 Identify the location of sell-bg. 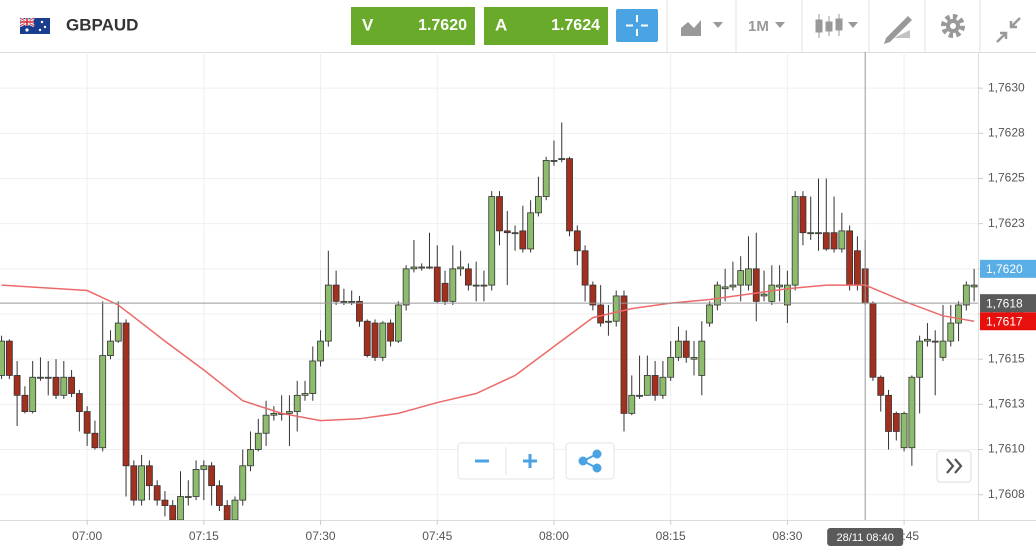
(413, 26).